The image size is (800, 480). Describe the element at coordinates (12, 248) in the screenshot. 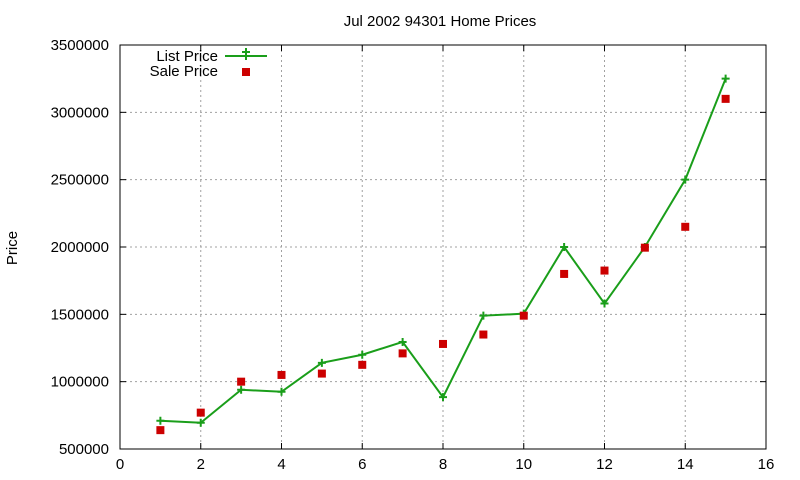

I see `y-axis-label: Price` at that location.